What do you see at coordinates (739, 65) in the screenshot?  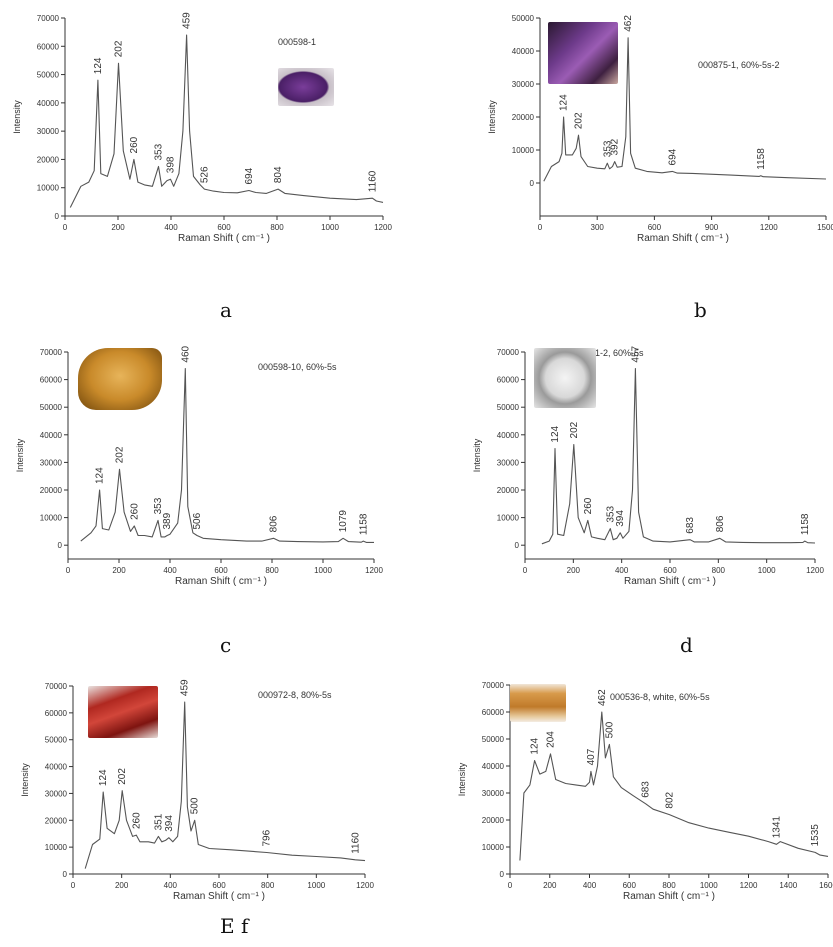 I see `sample-label: 000875-1, 60%-5s-2` at bounding box center [739, 65].